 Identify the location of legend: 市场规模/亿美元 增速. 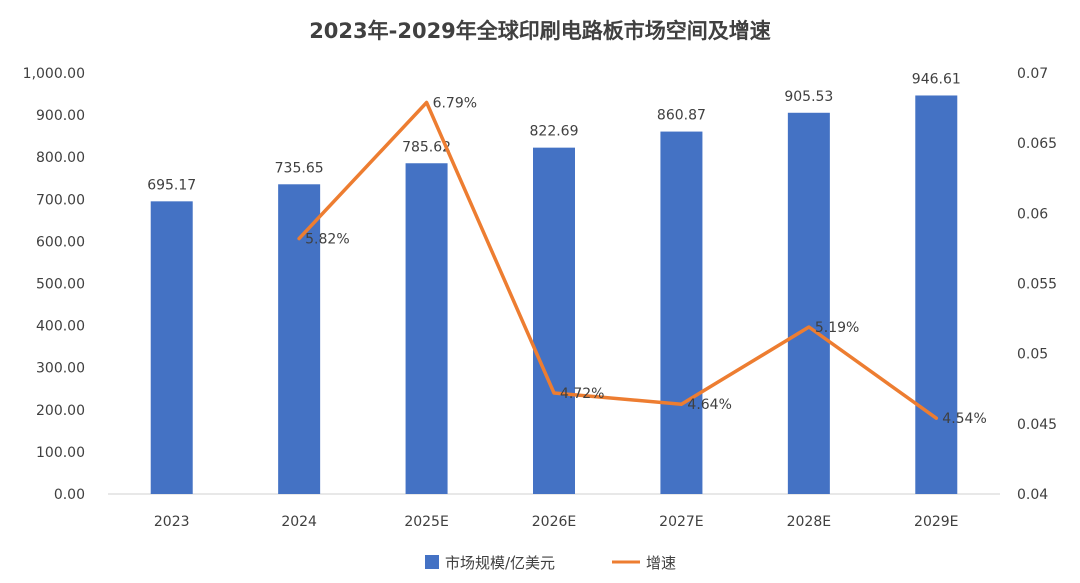
(550, 563).